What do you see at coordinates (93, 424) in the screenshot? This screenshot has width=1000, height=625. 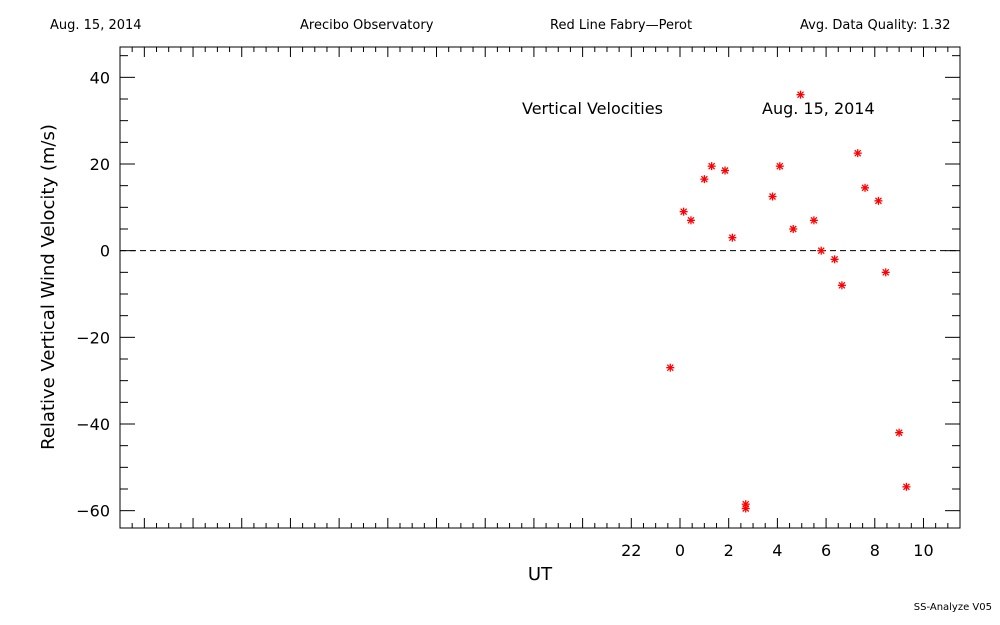 I see `y-tick-label: −40` at bounding box center [93, 424].